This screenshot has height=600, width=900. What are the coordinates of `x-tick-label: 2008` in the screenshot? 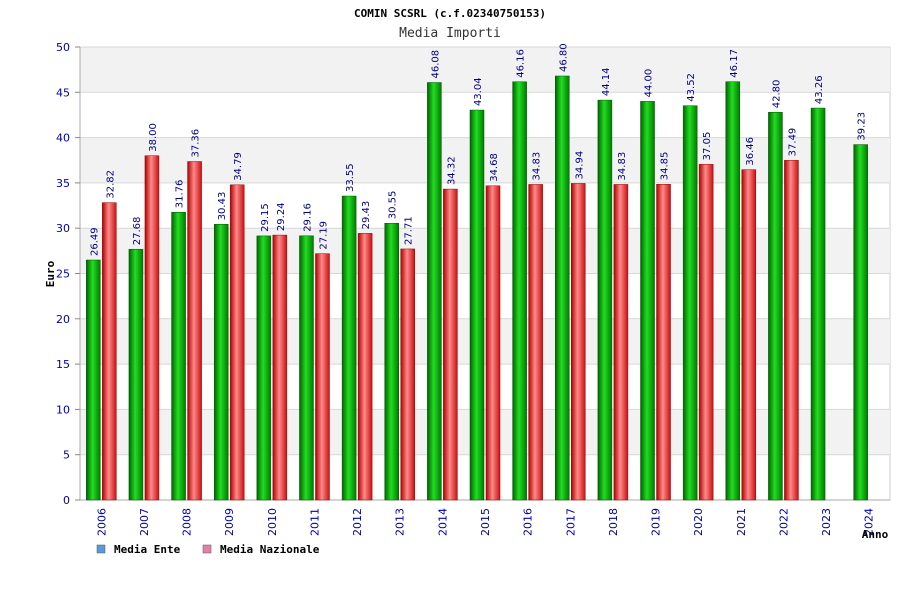 It's located at (187, 522).